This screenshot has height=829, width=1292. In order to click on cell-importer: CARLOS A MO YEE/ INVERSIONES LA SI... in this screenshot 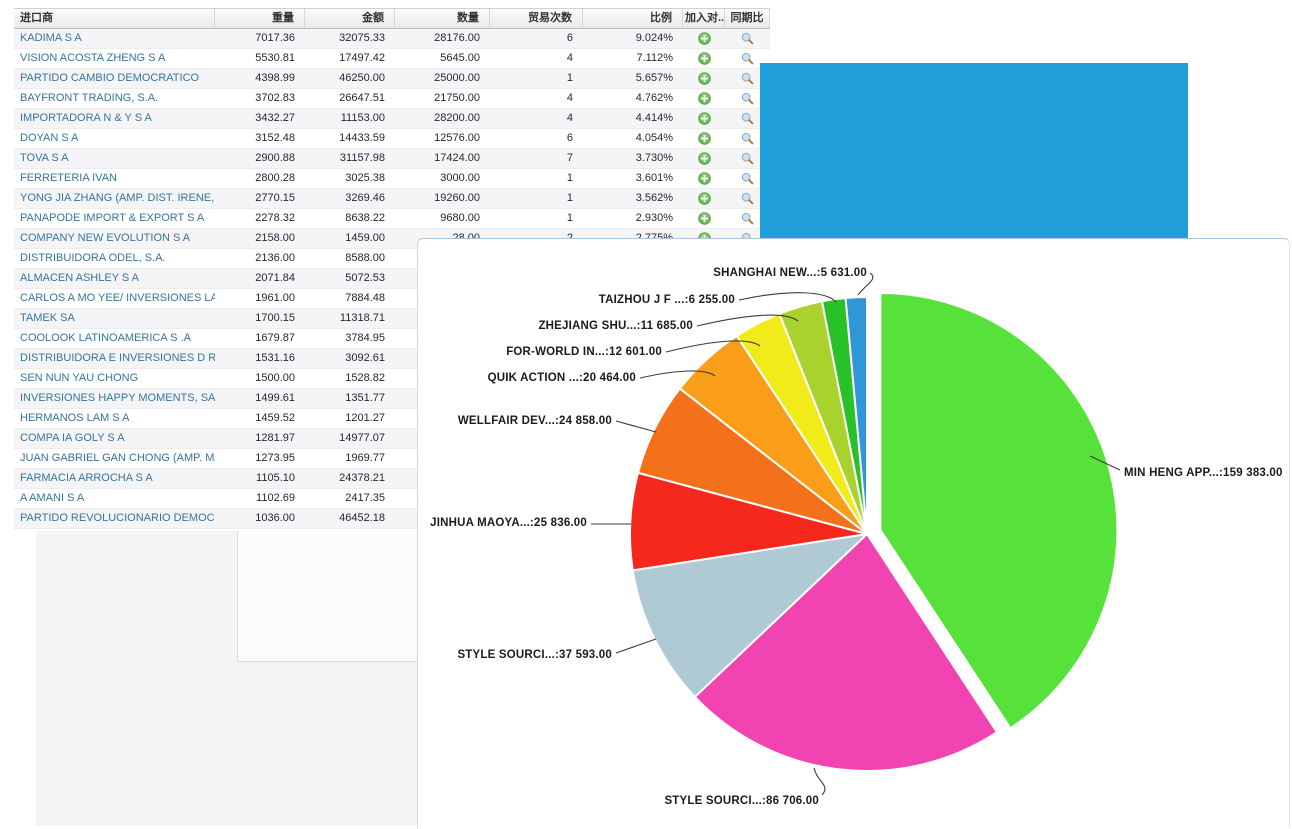, I will do `click(117, 298)`.